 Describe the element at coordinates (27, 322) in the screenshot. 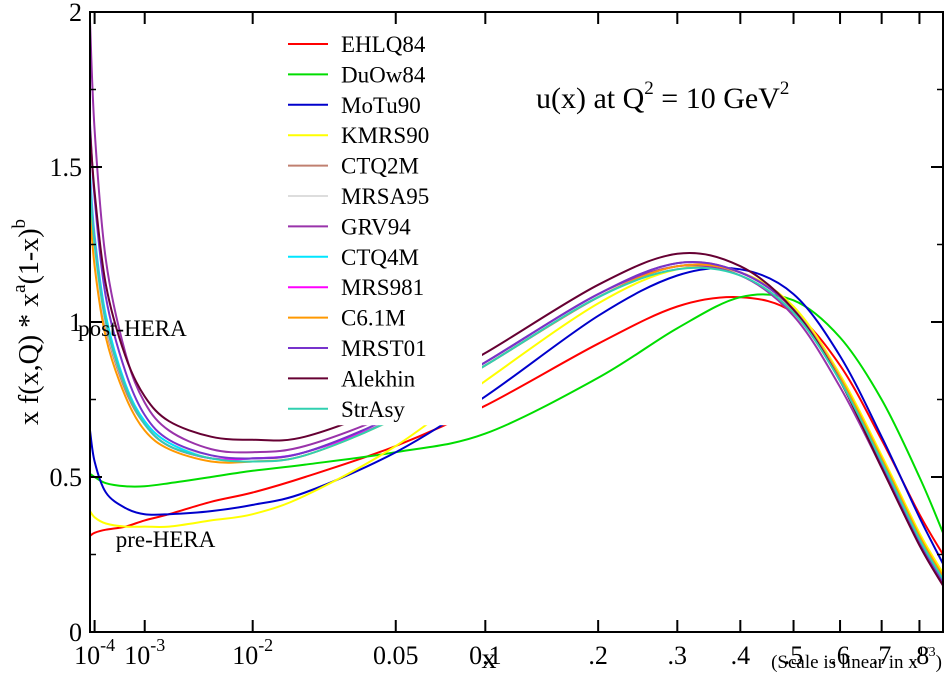

I see `y-axis-label: x f(x,Q) * xa(1-x)b` at that location.